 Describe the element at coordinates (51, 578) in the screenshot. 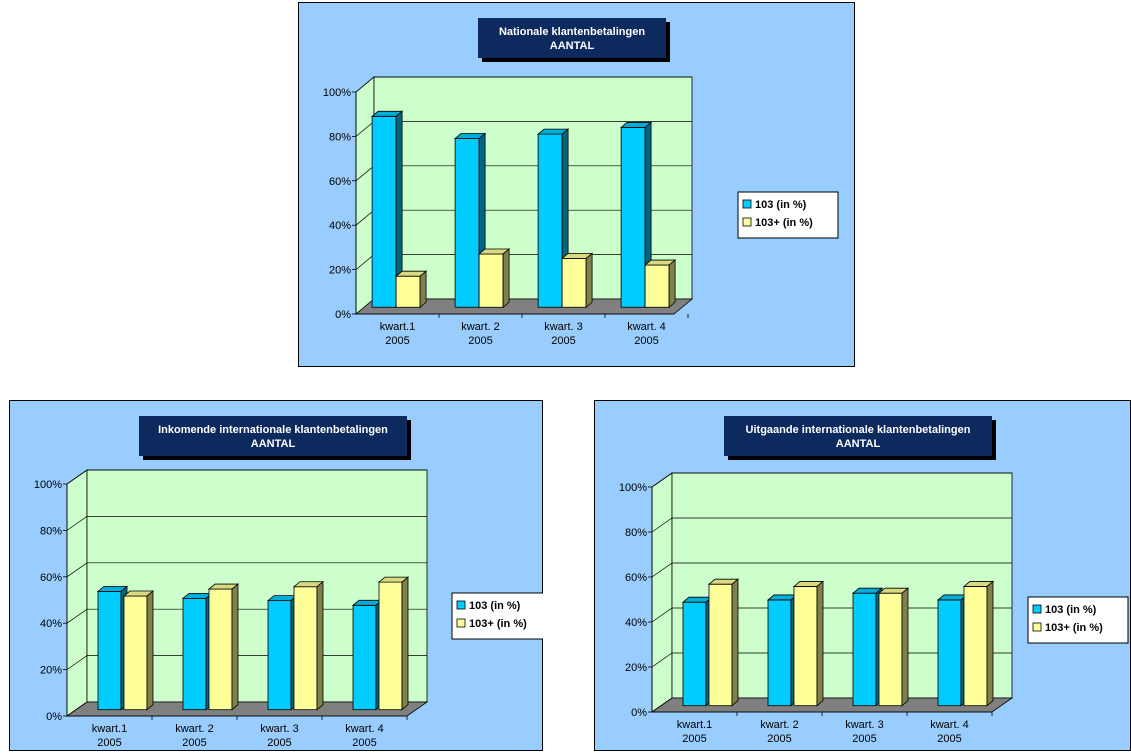

I see `y-tick-label: 60%` at that location.